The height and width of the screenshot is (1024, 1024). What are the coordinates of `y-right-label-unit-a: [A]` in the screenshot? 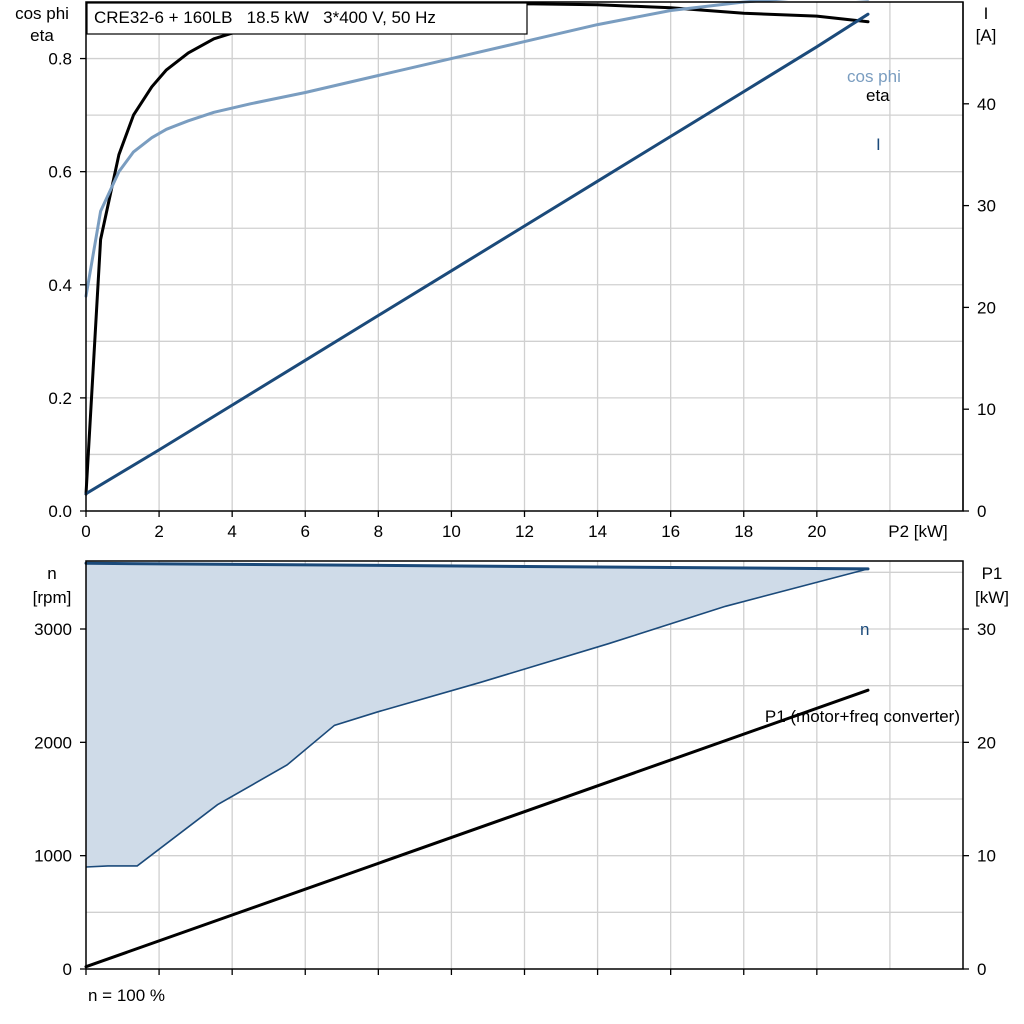 It's located at (986, 35).